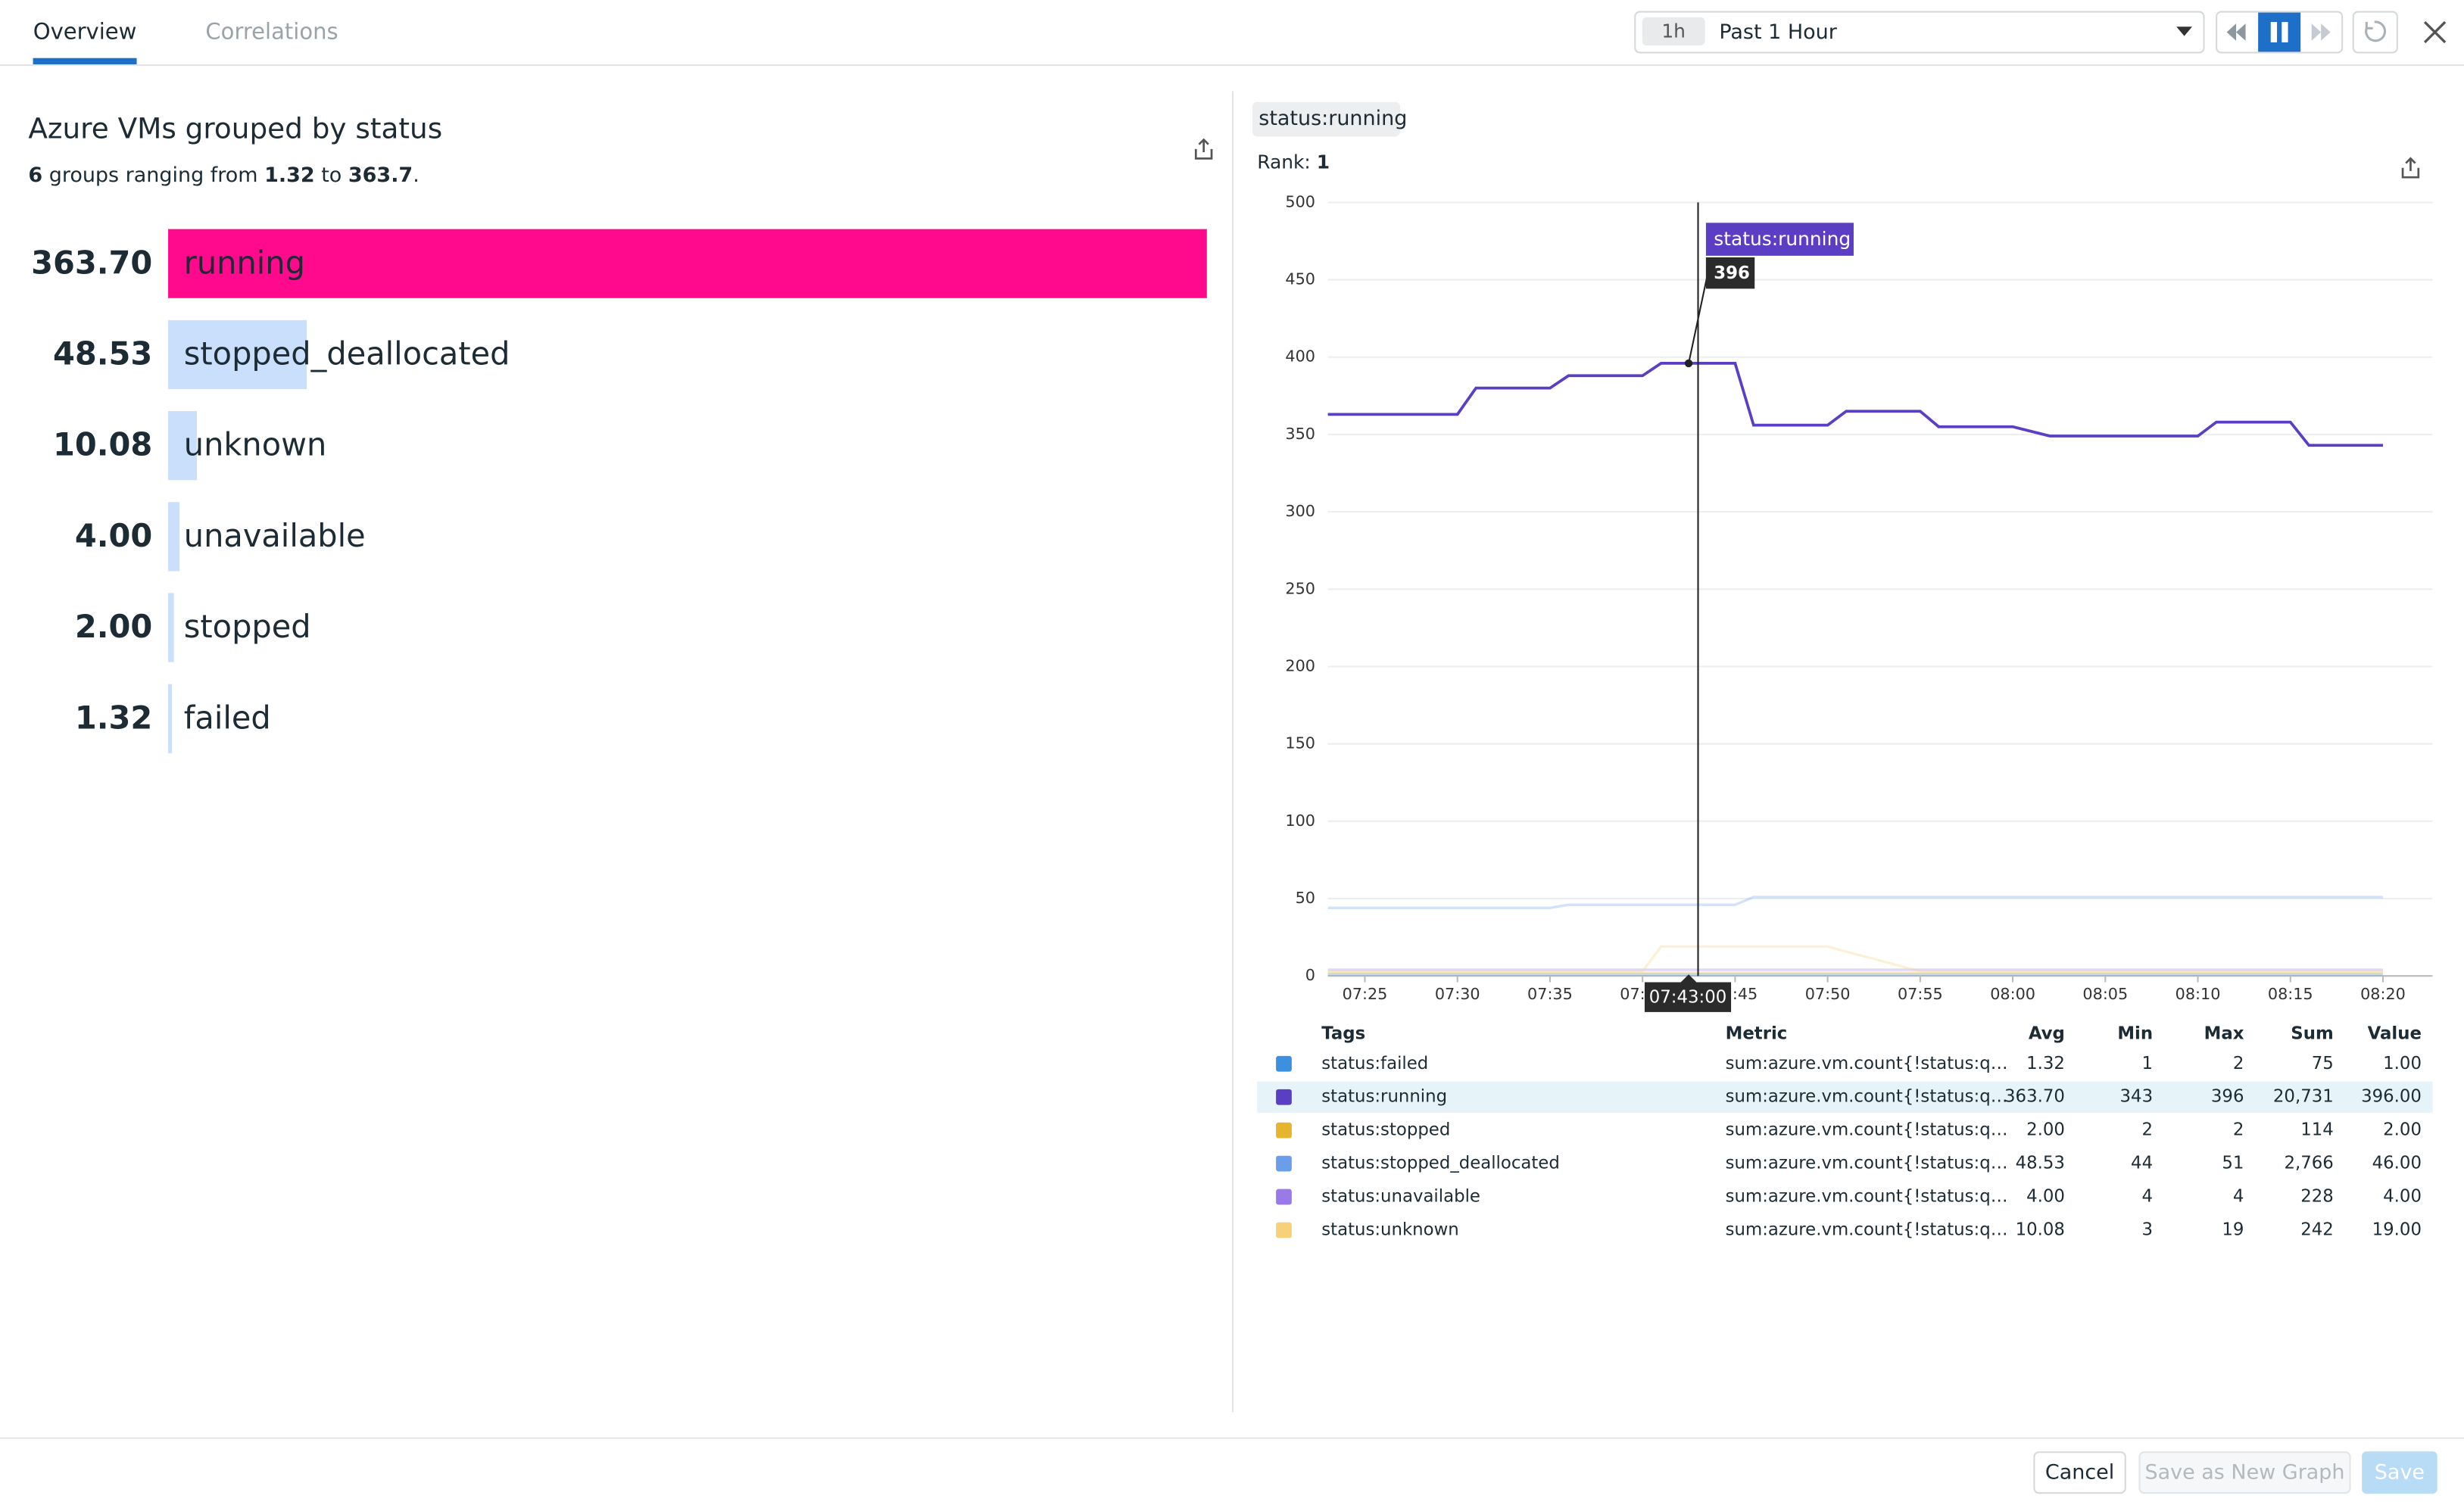  Describe the element at coordinates (2035, 1097) in the screenshot. I see `table-cell: 363.70` at that location.